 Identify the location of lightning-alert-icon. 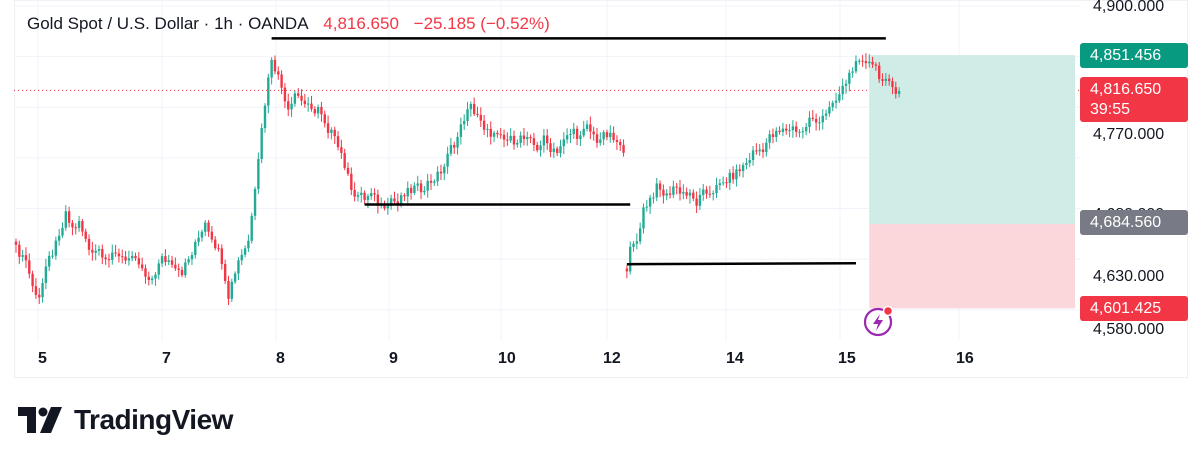
(879, 324).